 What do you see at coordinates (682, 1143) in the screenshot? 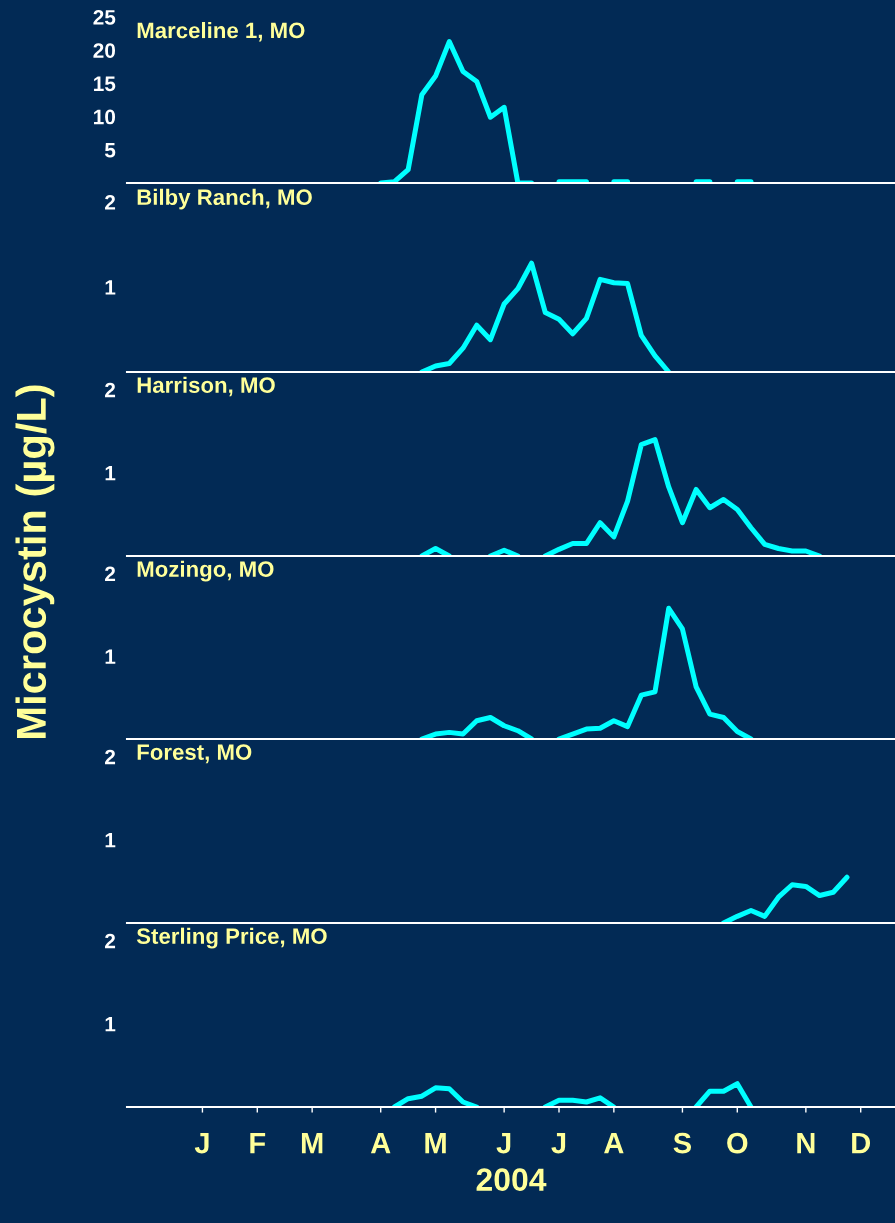
I see `x-tick-label: S` at bounding box center [682, 1143].